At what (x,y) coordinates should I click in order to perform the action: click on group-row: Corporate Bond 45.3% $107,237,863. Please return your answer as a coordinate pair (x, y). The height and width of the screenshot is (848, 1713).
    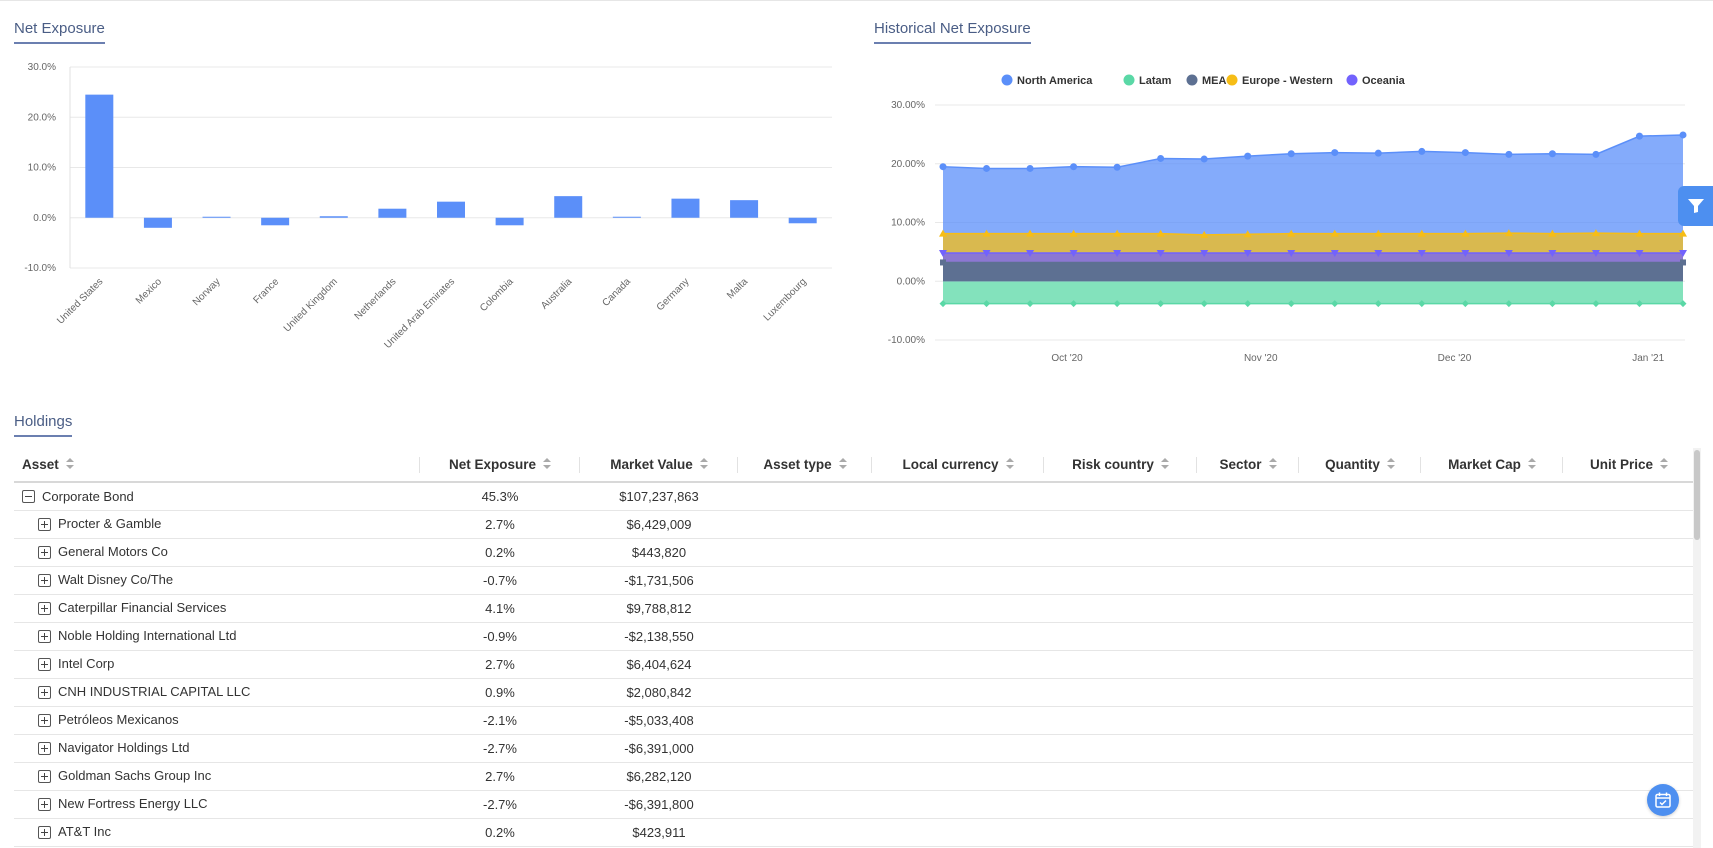
    Looking at the image, I should click on (854, 496).